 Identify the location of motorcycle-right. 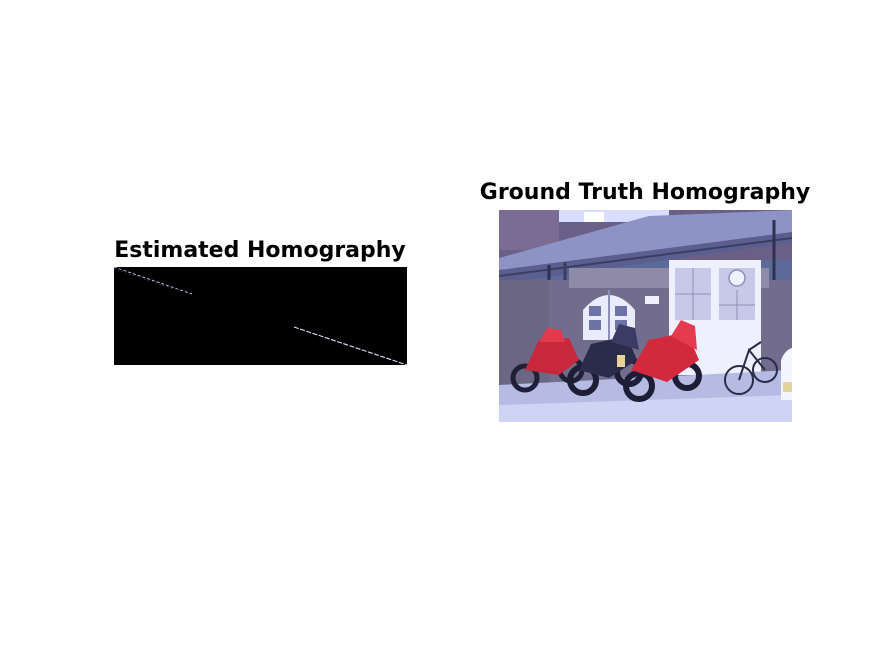
(662, 361).